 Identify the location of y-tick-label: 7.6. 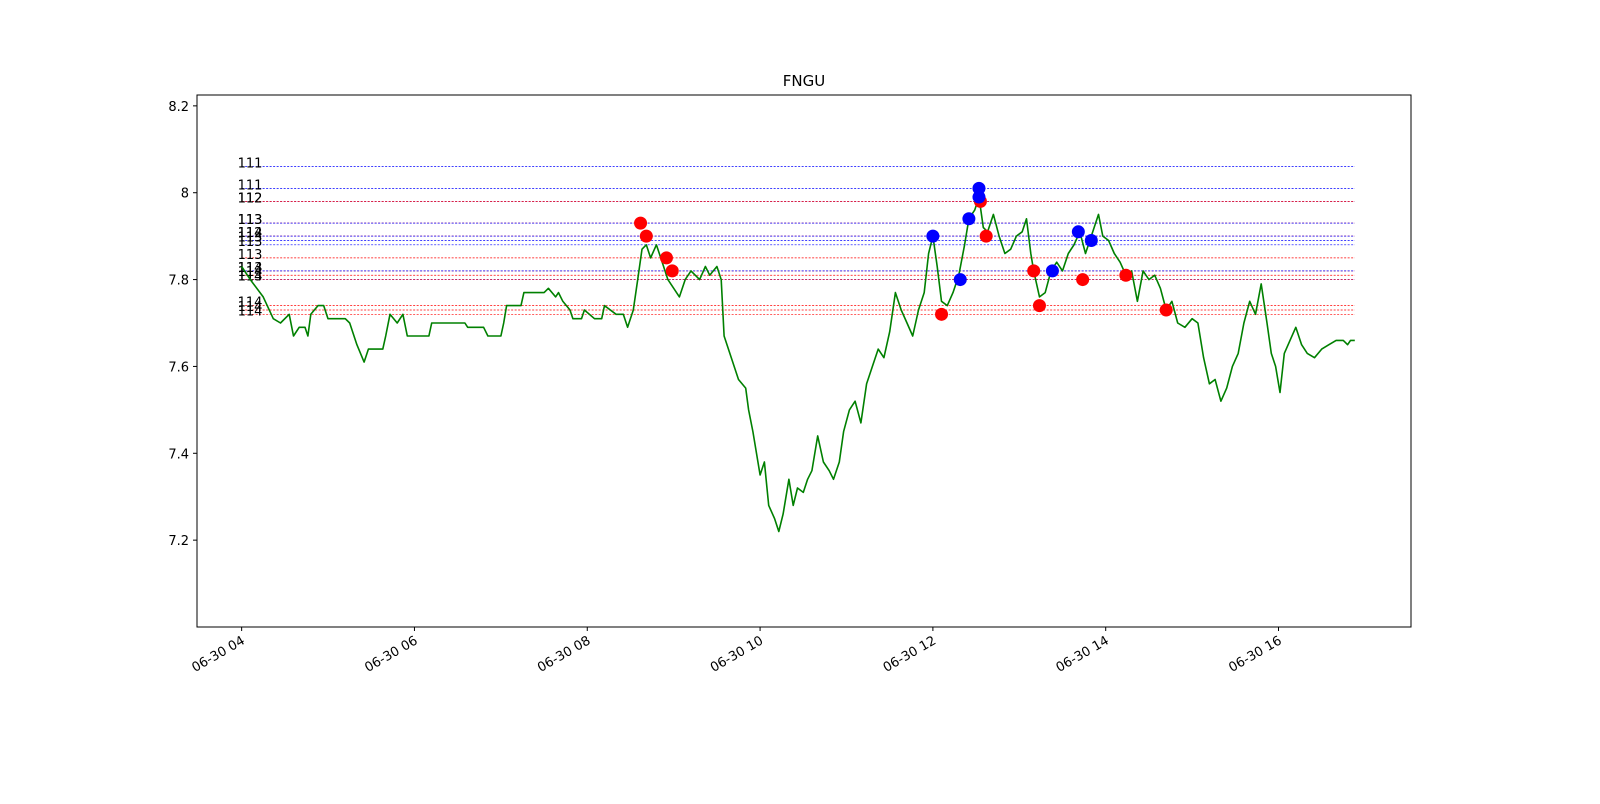
(178, 367).